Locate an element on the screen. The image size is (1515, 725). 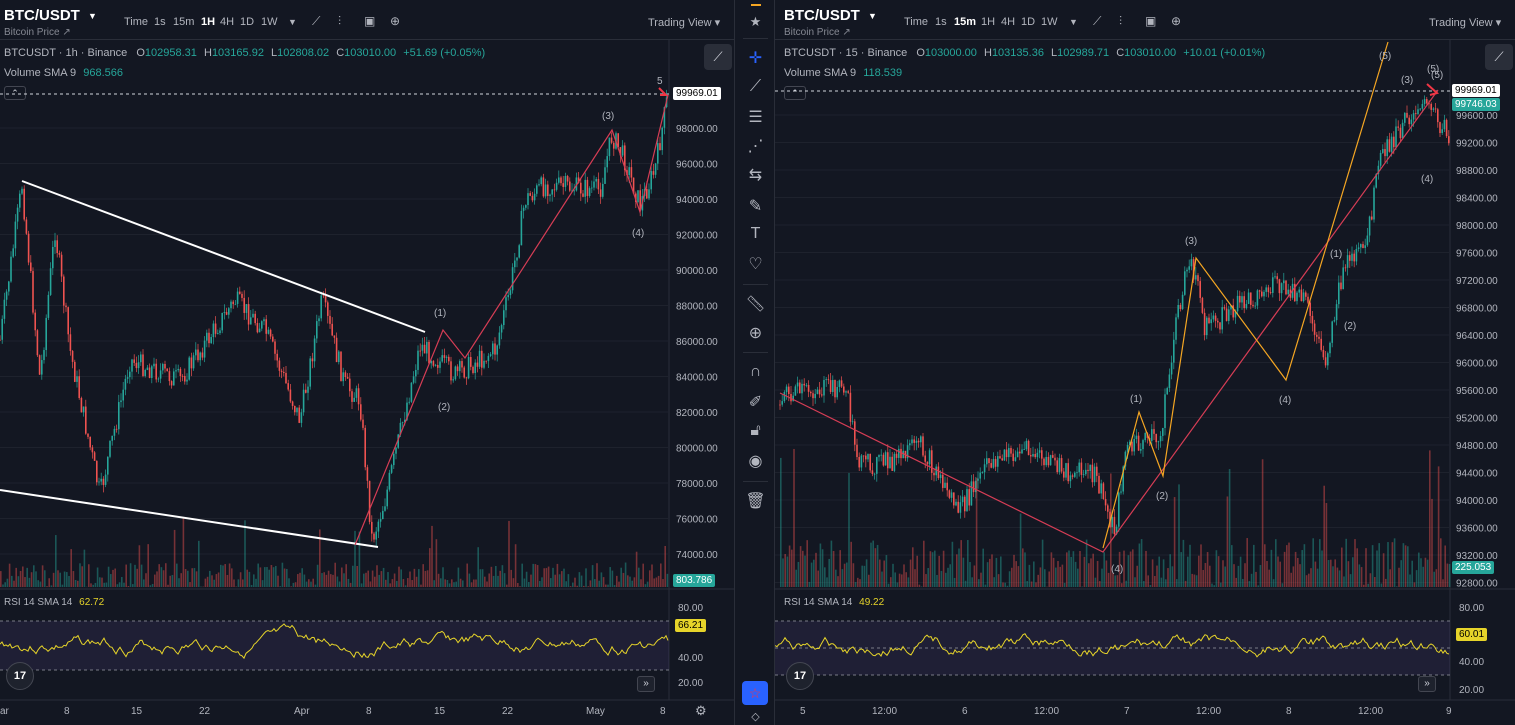
gear-icon: ⚙ is located at coordinates (701, 710).